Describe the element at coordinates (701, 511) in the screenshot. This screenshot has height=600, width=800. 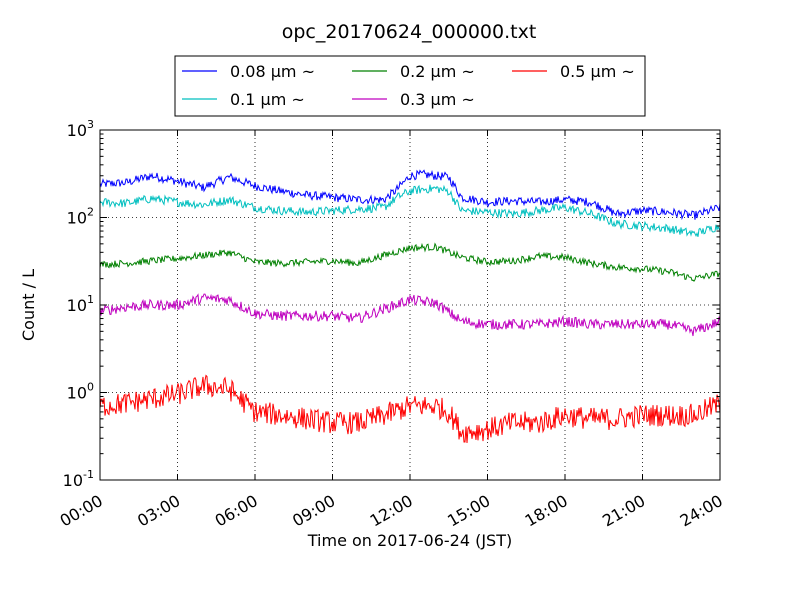
I see `x-tick-label: 24:00` at that location.